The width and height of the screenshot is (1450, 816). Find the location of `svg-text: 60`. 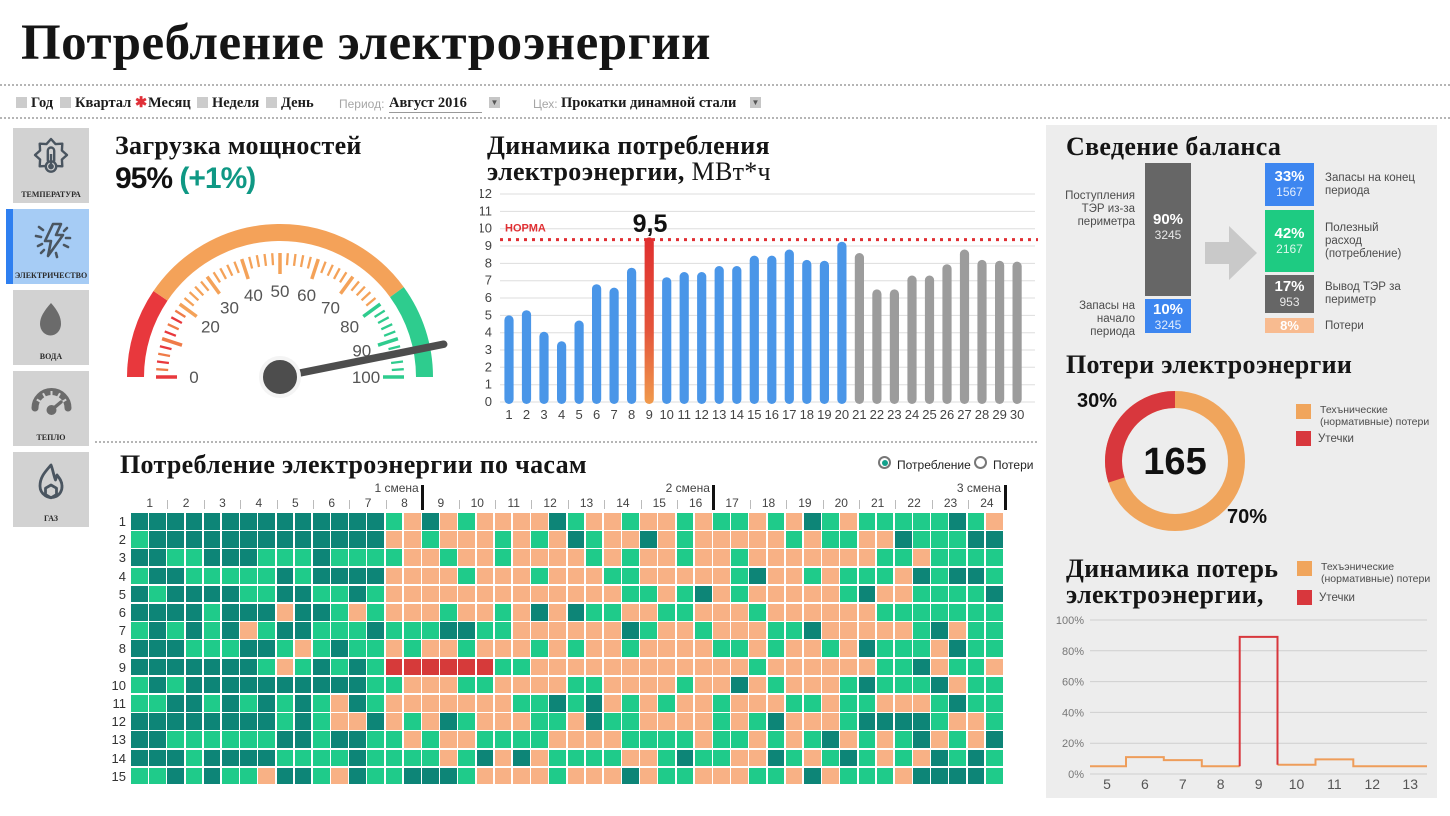

svg-text: 60 is located at coordinates (306, 295).